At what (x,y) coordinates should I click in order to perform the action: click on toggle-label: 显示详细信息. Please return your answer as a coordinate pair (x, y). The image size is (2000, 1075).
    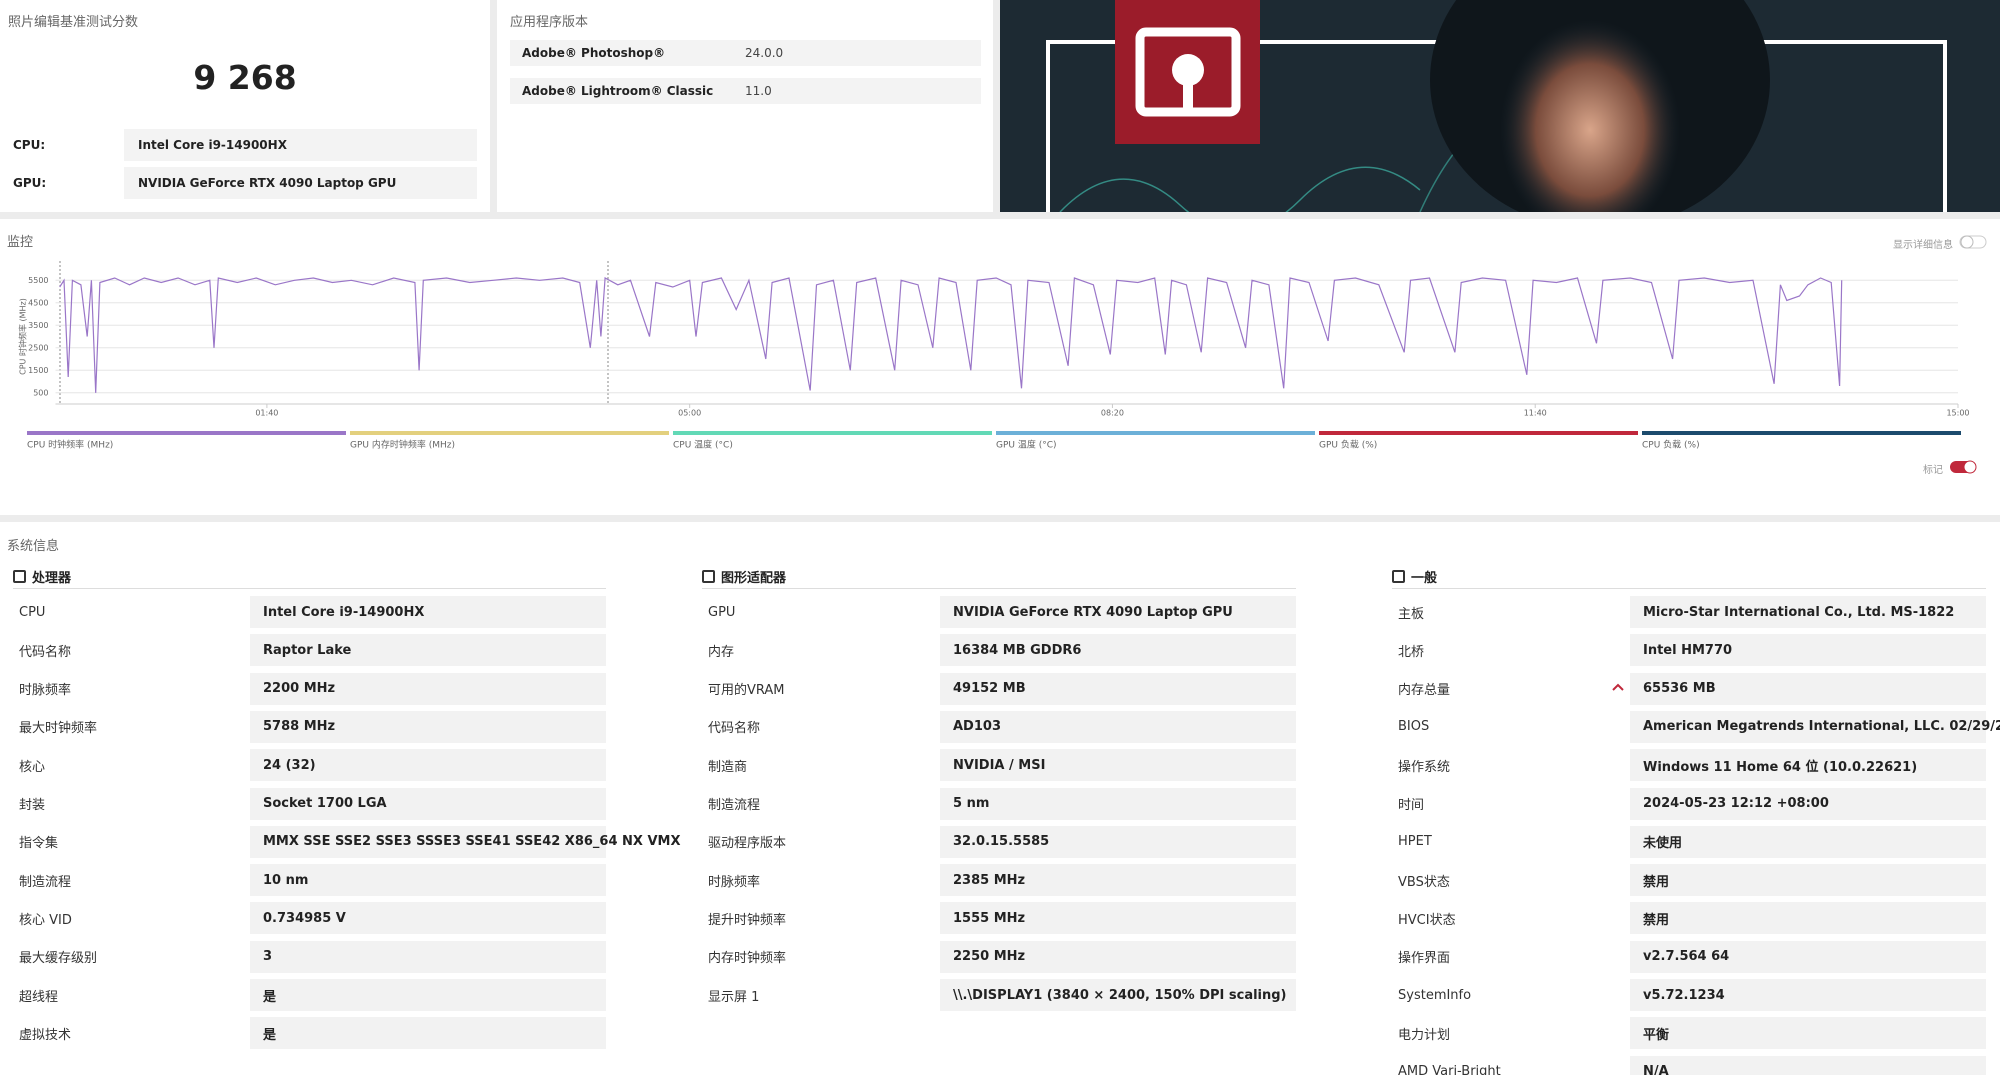
    Looking at the image, I should click on (1923, 245).